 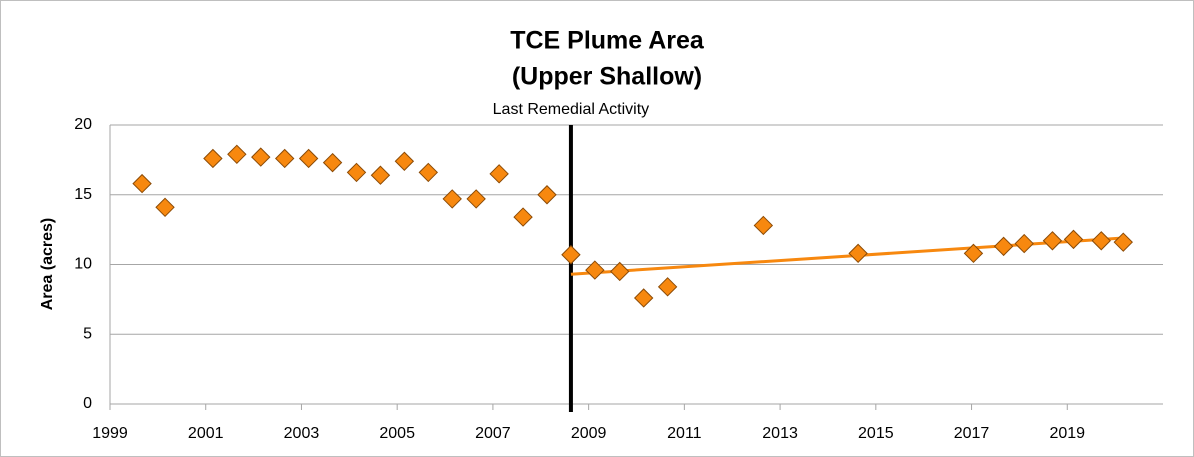 I want to click on x-tick-label: 2017, so click(x=972, y=433).